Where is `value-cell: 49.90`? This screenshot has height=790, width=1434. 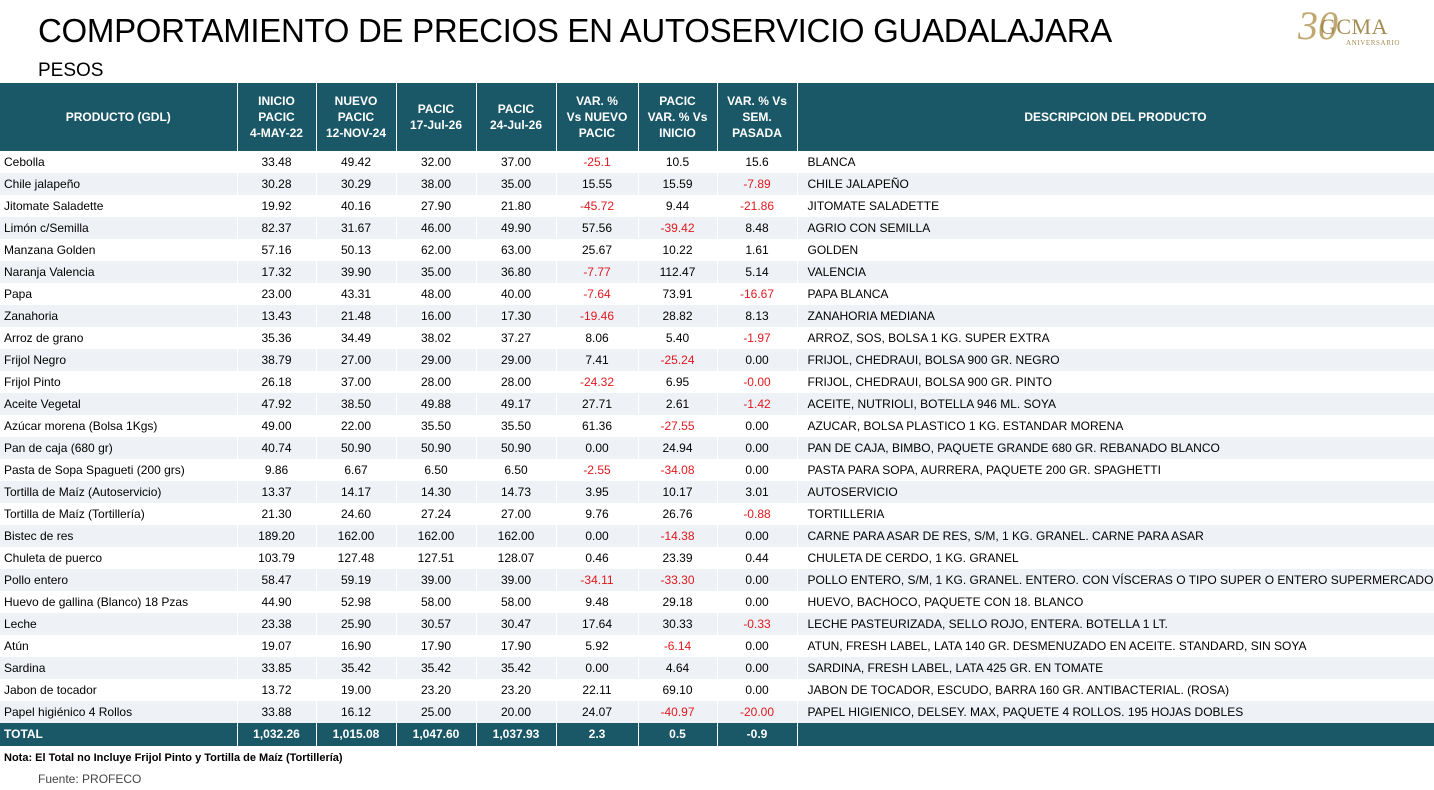 value-cell: 49.90 is located at coordinates (516, 228).